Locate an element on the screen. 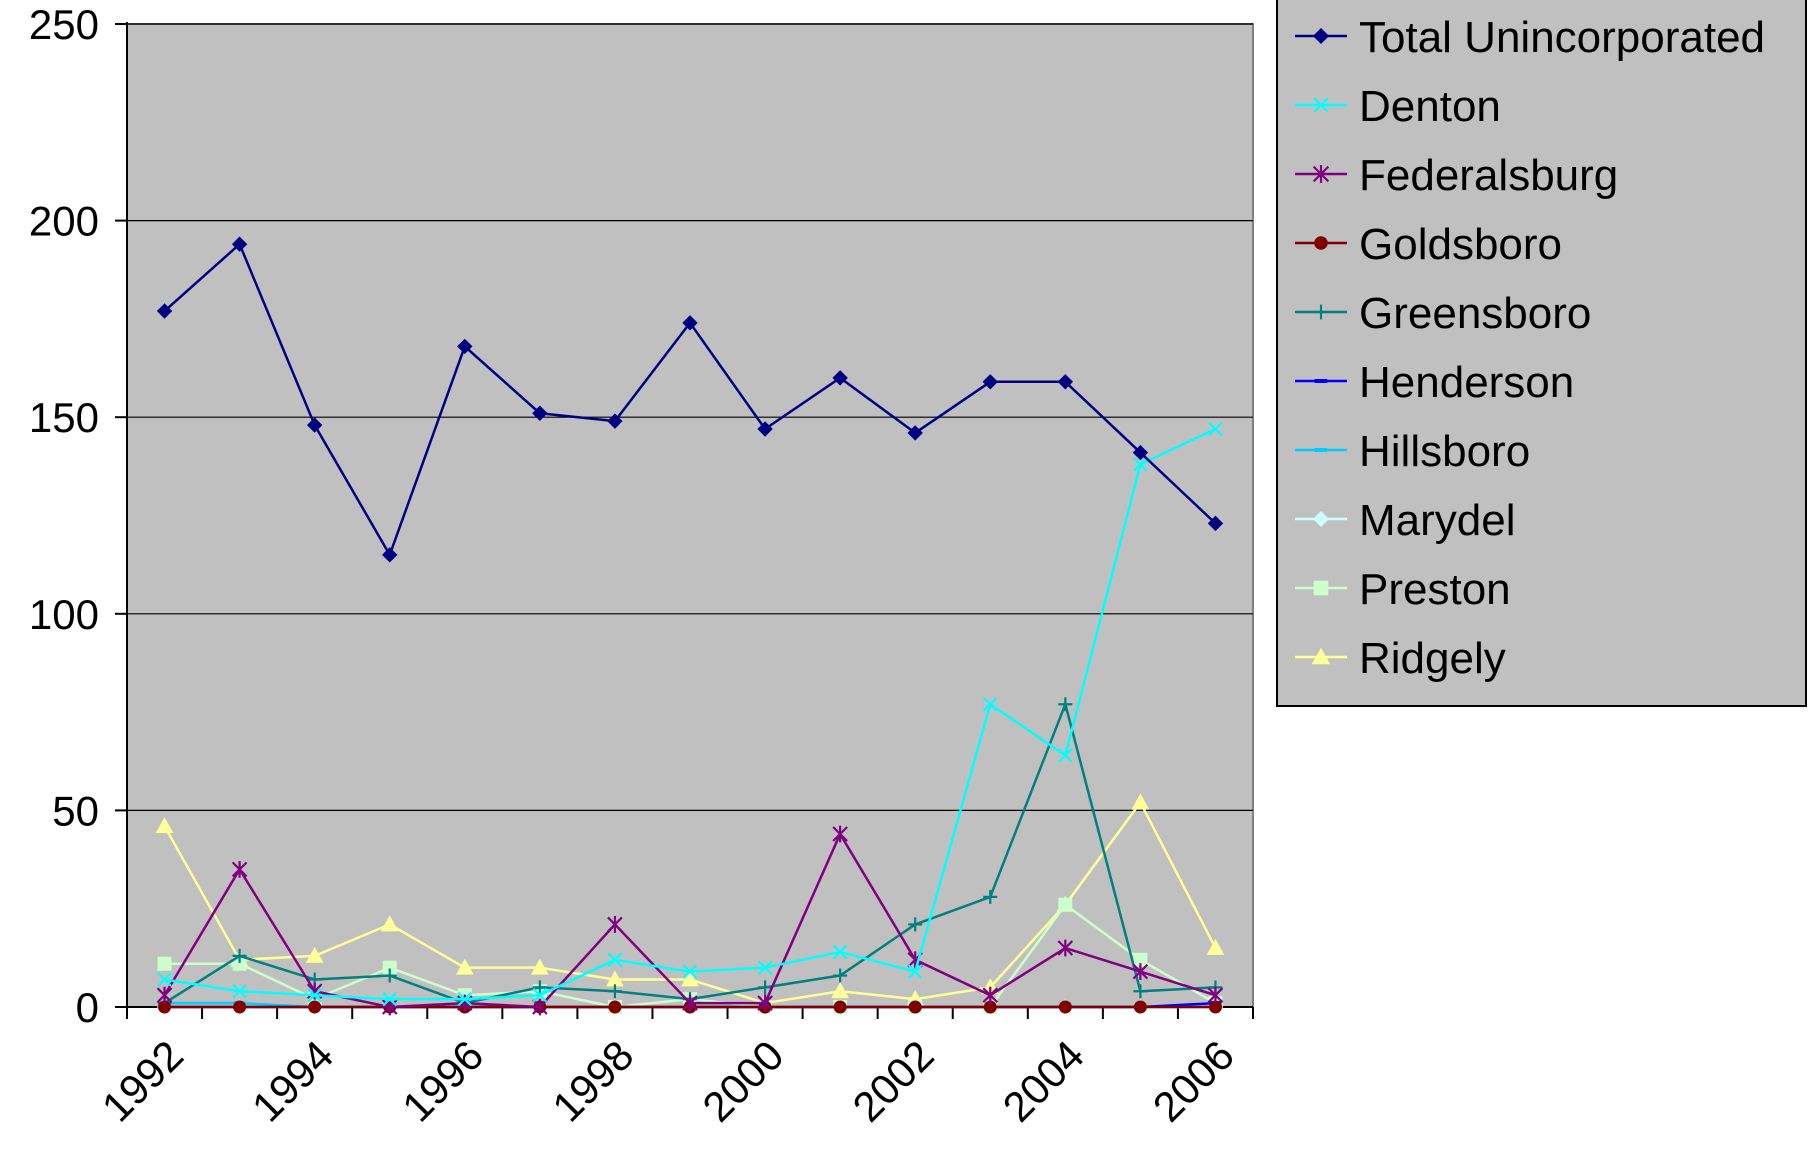 The height and width of the screenshot is (1160, 1808). y-tick-label: 50 is located at coordinates (75, 810).